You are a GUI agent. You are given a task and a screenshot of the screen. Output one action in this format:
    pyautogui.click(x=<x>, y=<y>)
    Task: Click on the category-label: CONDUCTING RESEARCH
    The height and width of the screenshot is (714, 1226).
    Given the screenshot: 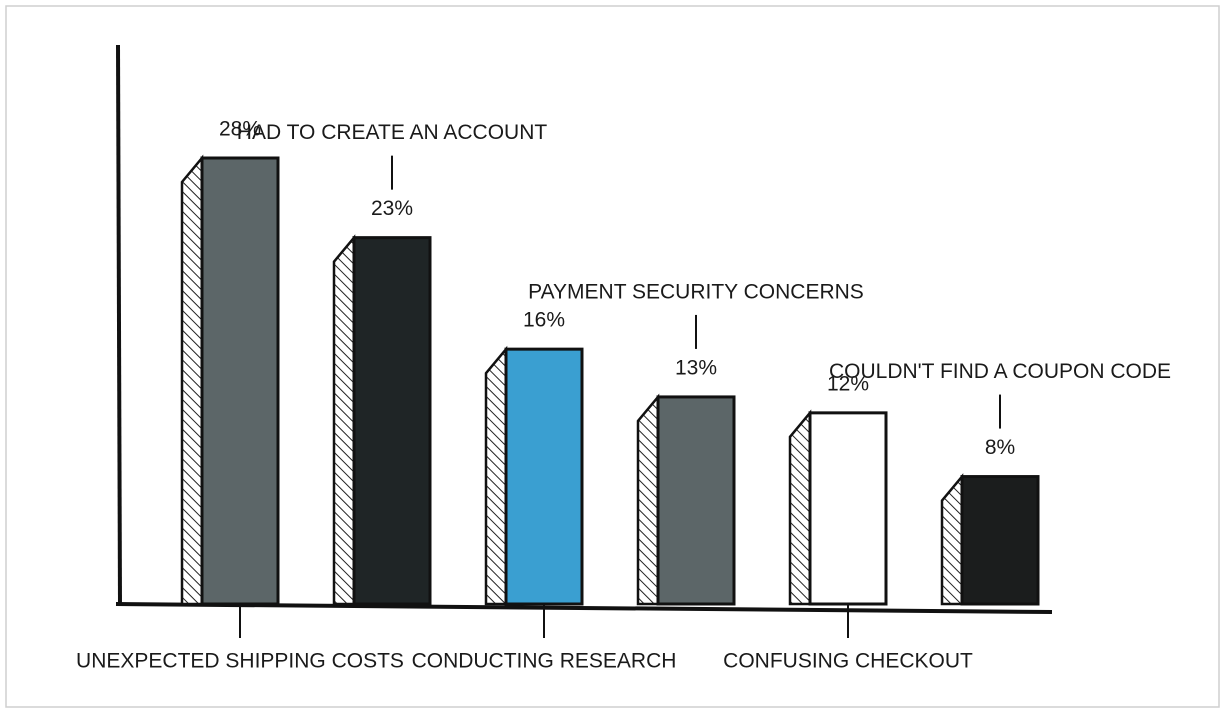 What is the action you would take?
    pyautogui.click(x=544, y=661)
    